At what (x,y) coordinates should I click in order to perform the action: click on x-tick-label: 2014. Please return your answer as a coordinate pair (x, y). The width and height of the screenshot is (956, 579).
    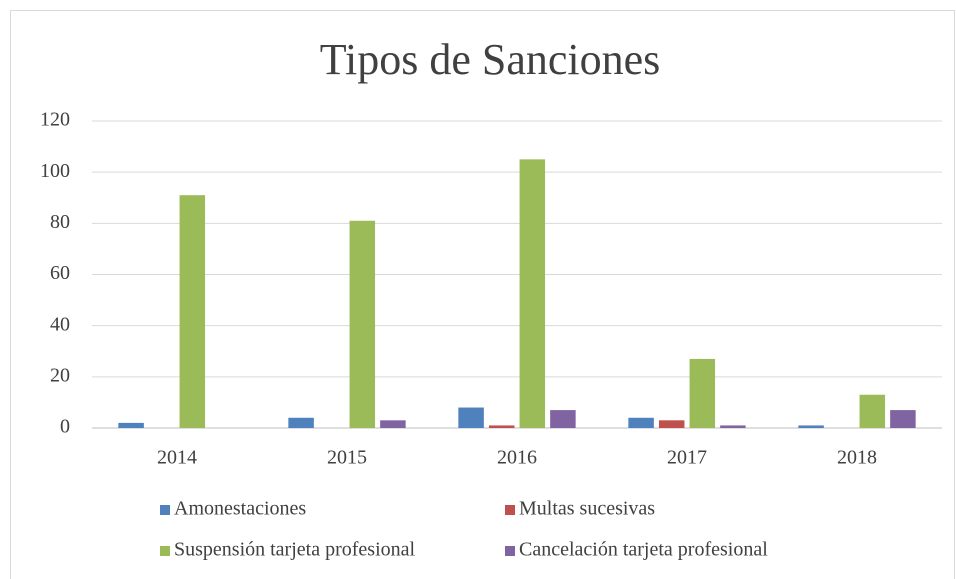
    Looking at the image, I should click on (177, 458).